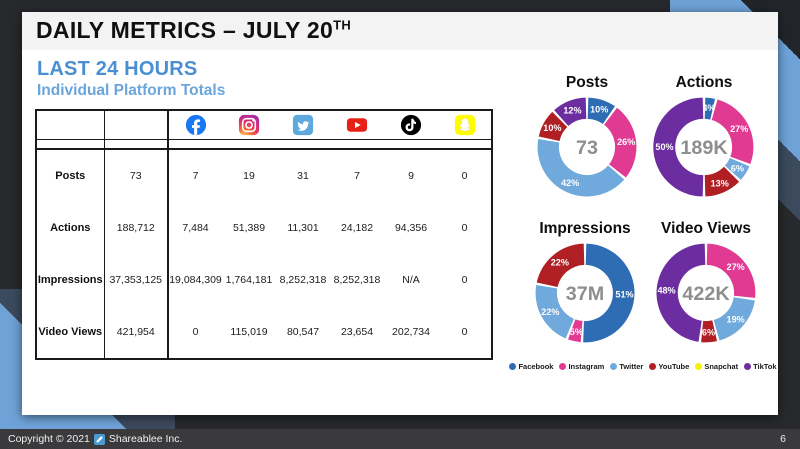 The height and width of the screenshot is (449, 800). I want to click on metric-cell: 11,301, so click(303, 228).